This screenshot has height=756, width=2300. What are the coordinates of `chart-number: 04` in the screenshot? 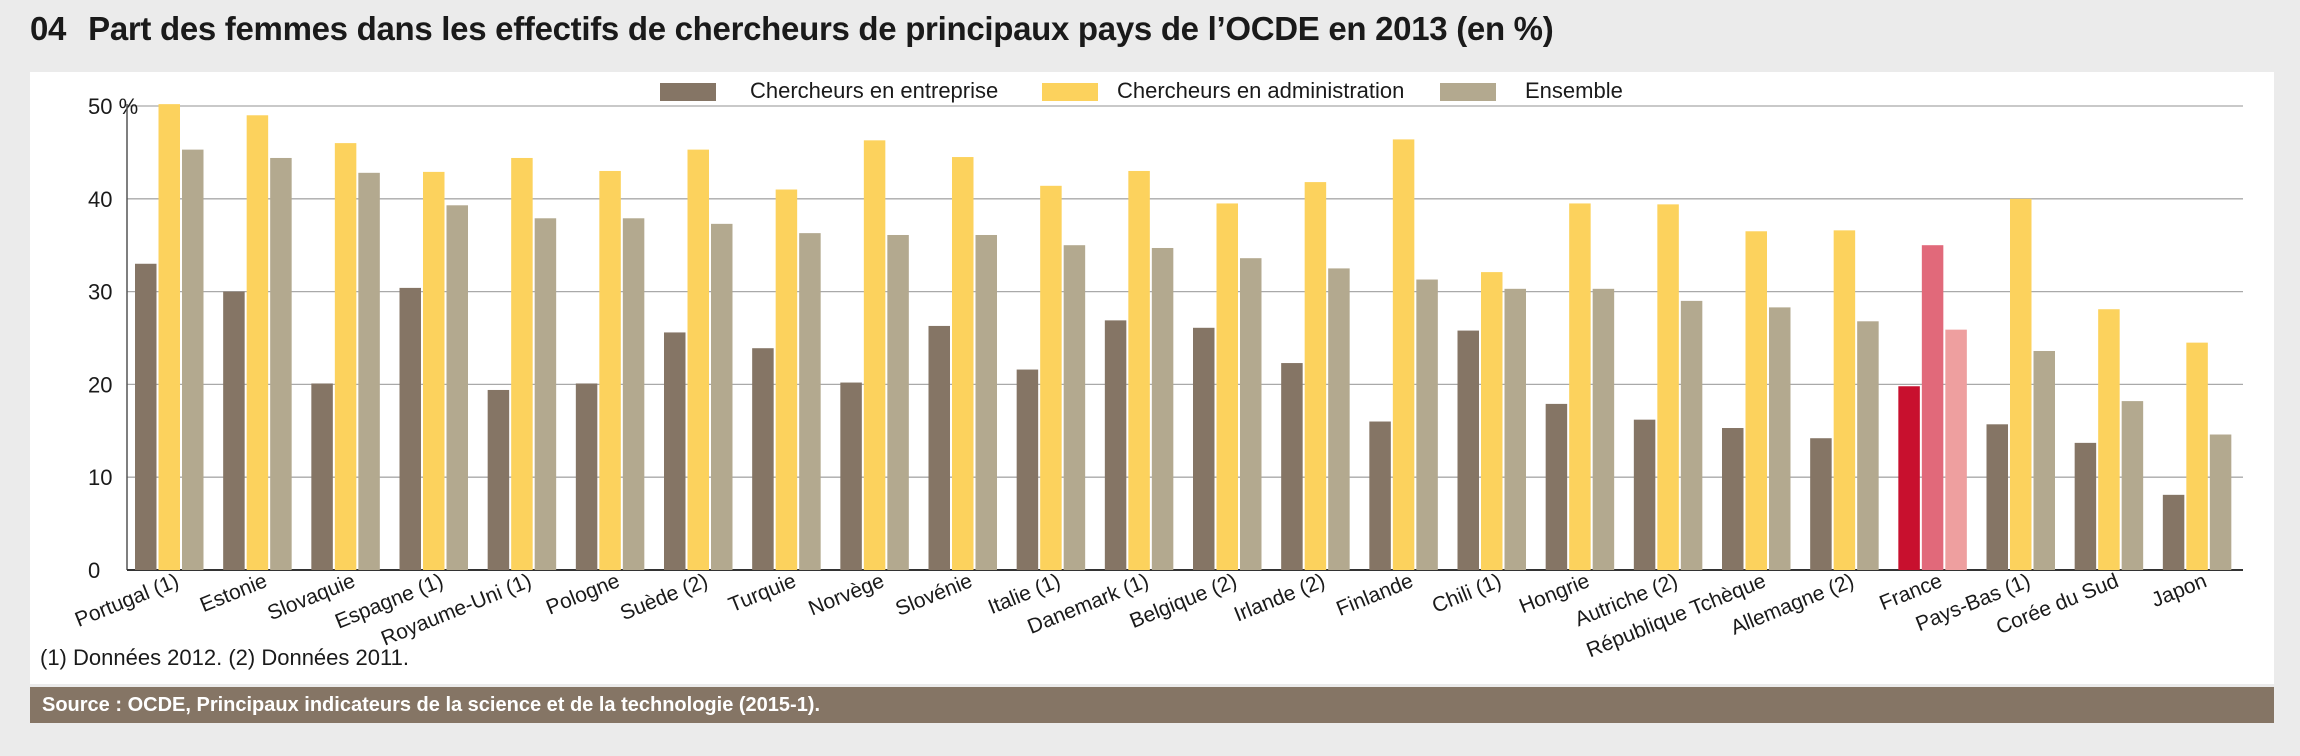 It's located at (48, 28).